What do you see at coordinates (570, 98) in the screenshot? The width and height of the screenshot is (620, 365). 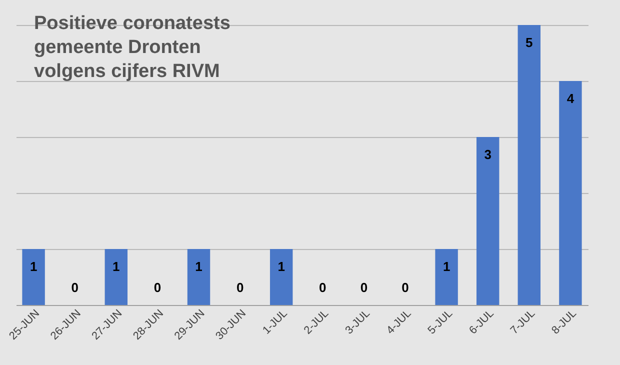 I see `data-label: 4` at bounding box center [570, 98].